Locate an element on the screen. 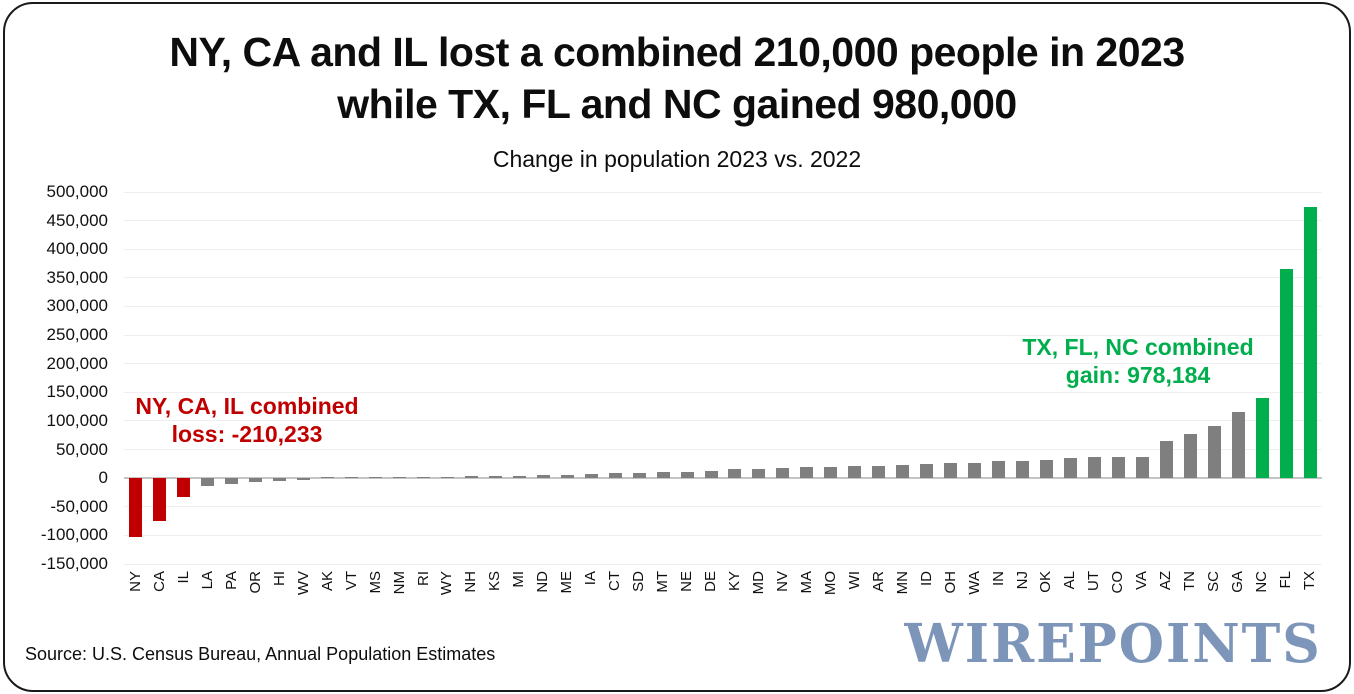 This screenshot has width=1354, height=694. x-tick-label-IL: IL is located at coordinates (183, 577).